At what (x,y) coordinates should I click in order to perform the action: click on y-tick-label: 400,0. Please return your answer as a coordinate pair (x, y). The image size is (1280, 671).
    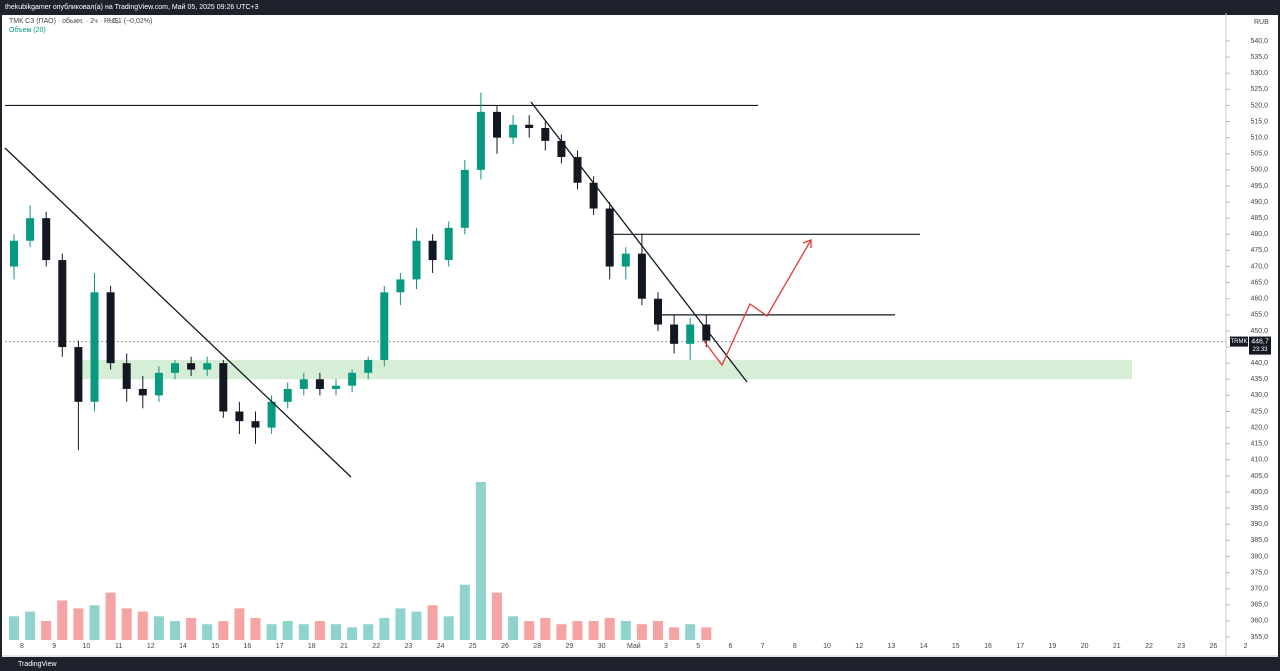
    Looking at the image, I should click on (1259, 492).